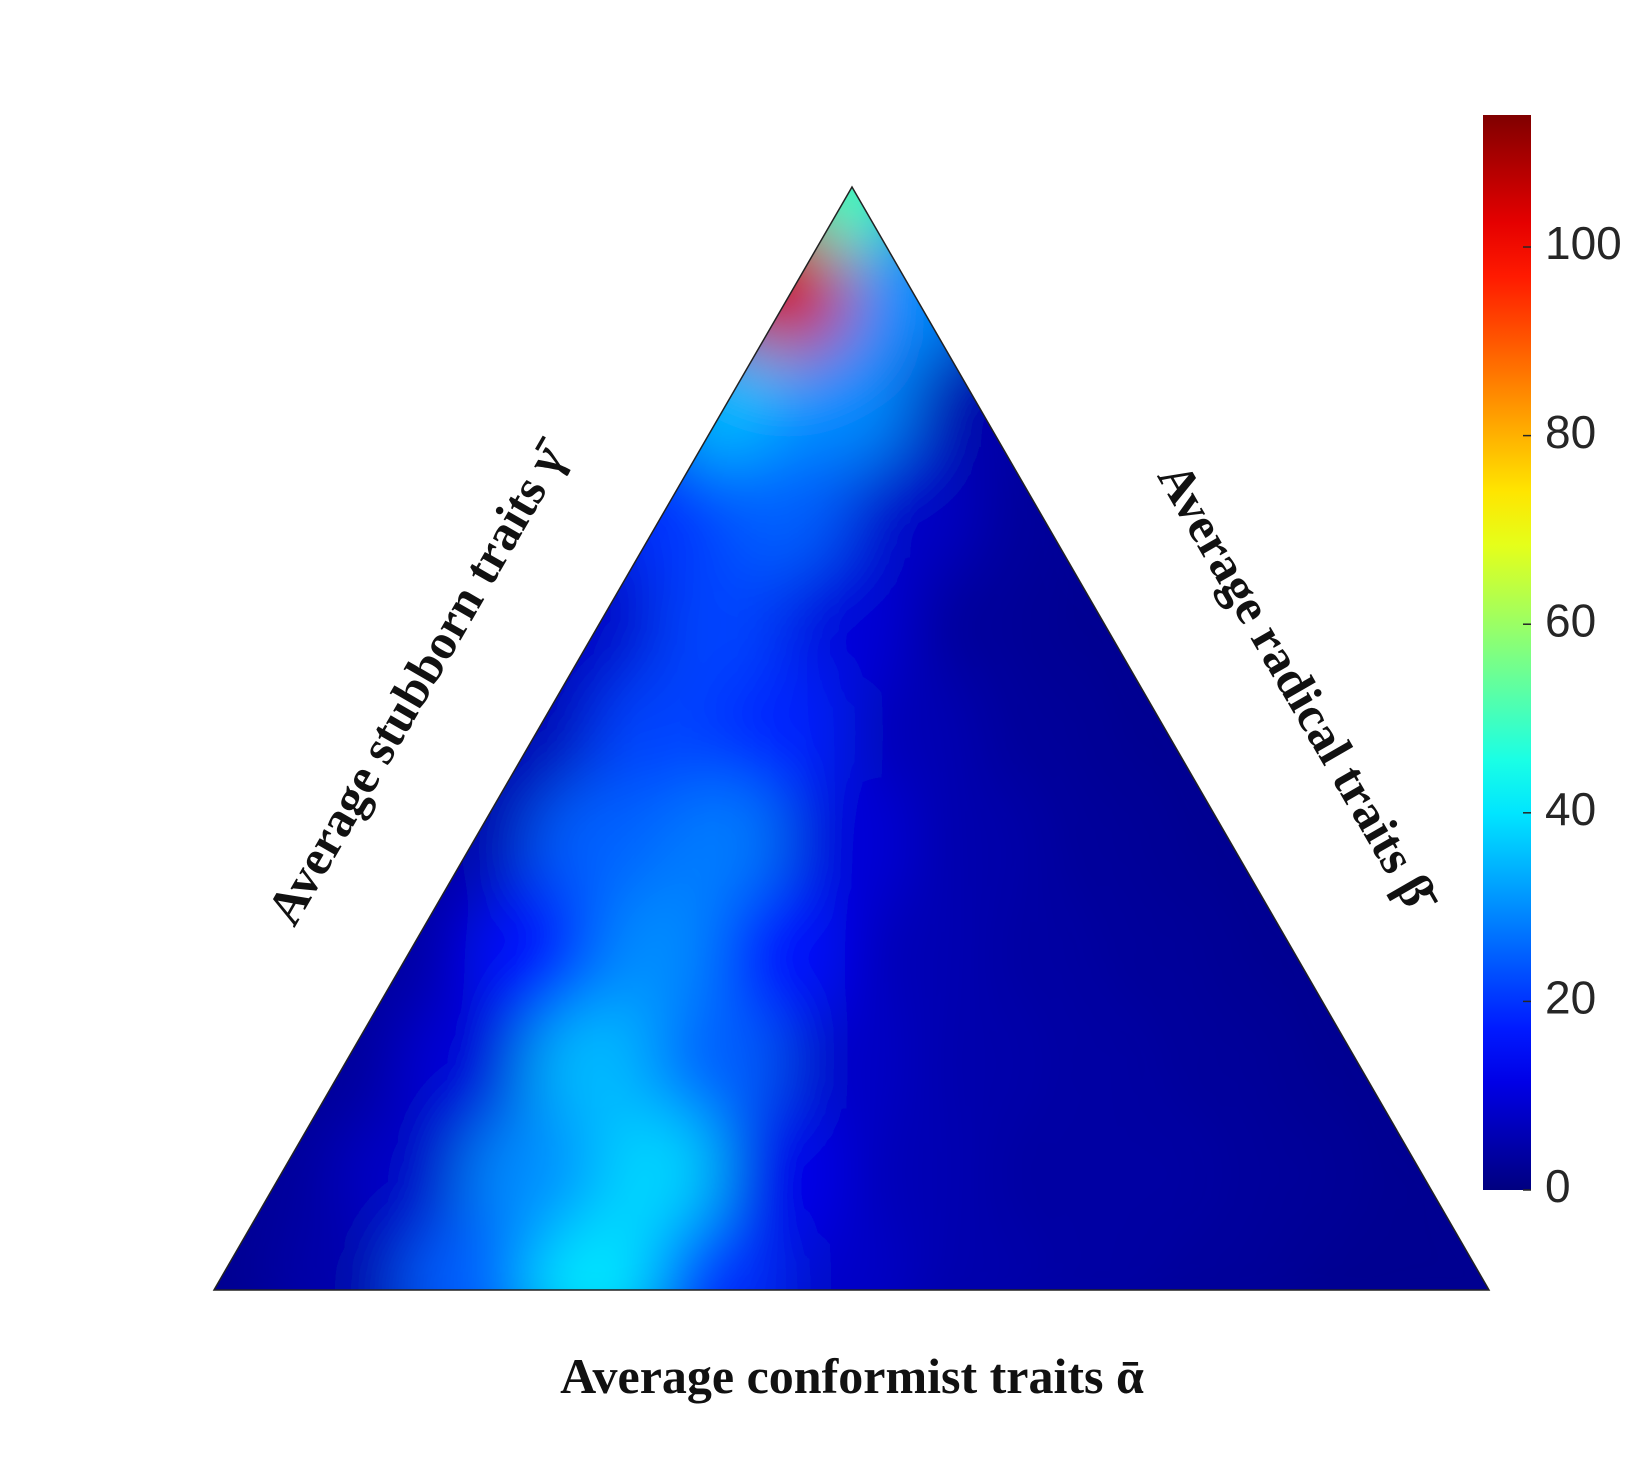  Describe the element at coordinates (1558, 1186) in the screenshot. I see `colorbar-tick-label: 0` at that location.